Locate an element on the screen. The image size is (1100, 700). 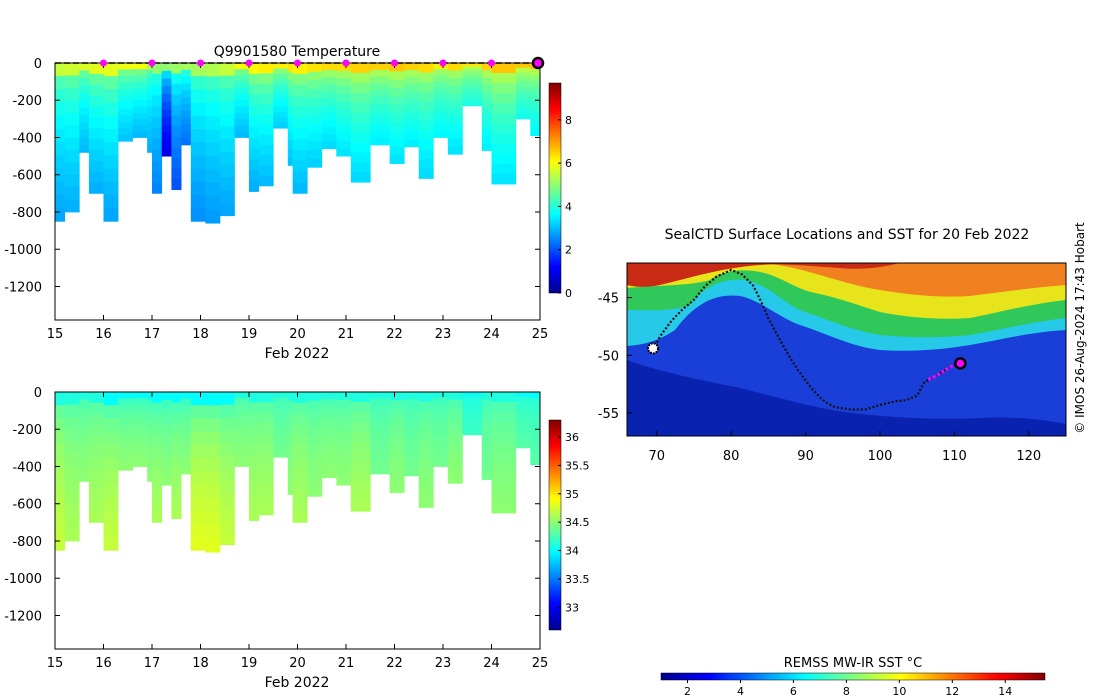
lon-tick-label: 80 is located at coordinates (731, 456).